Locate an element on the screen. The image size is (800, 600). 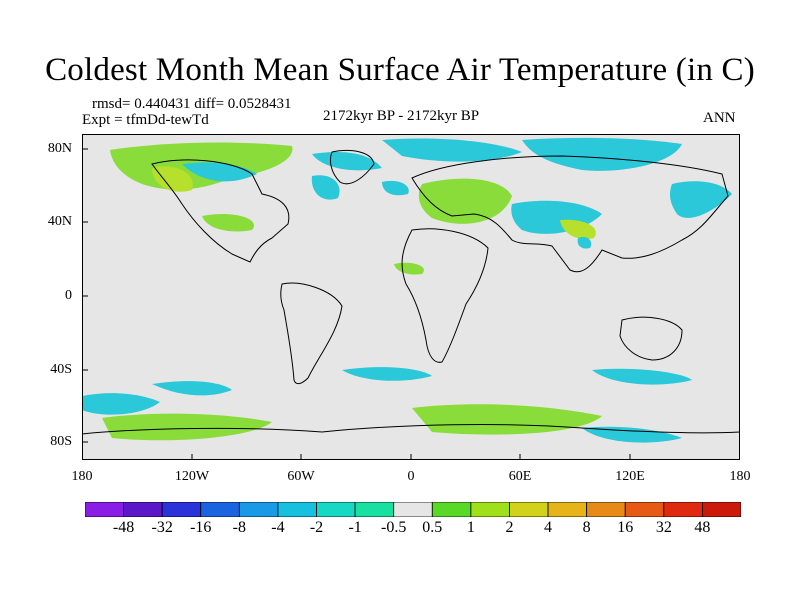
y-tick-label: 40N is located at coordinates (59, 221).